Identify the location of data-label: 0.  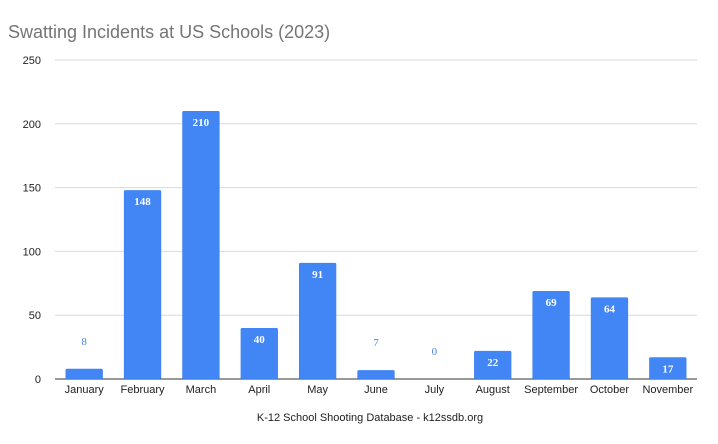
(435, 352).